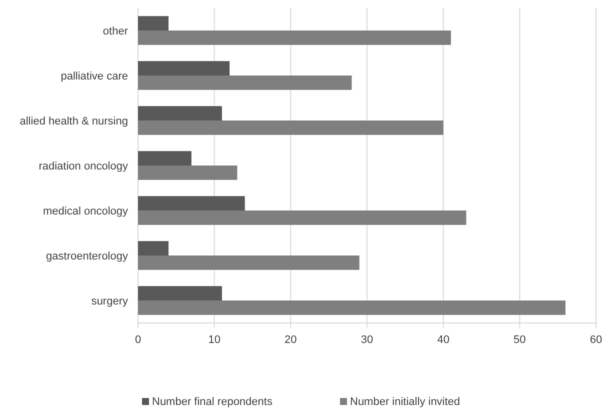 The image size is (606, 415). Describe the element at coordinates (443, 340) in the screenshot. I see `x-tick-label: 40` at that location.